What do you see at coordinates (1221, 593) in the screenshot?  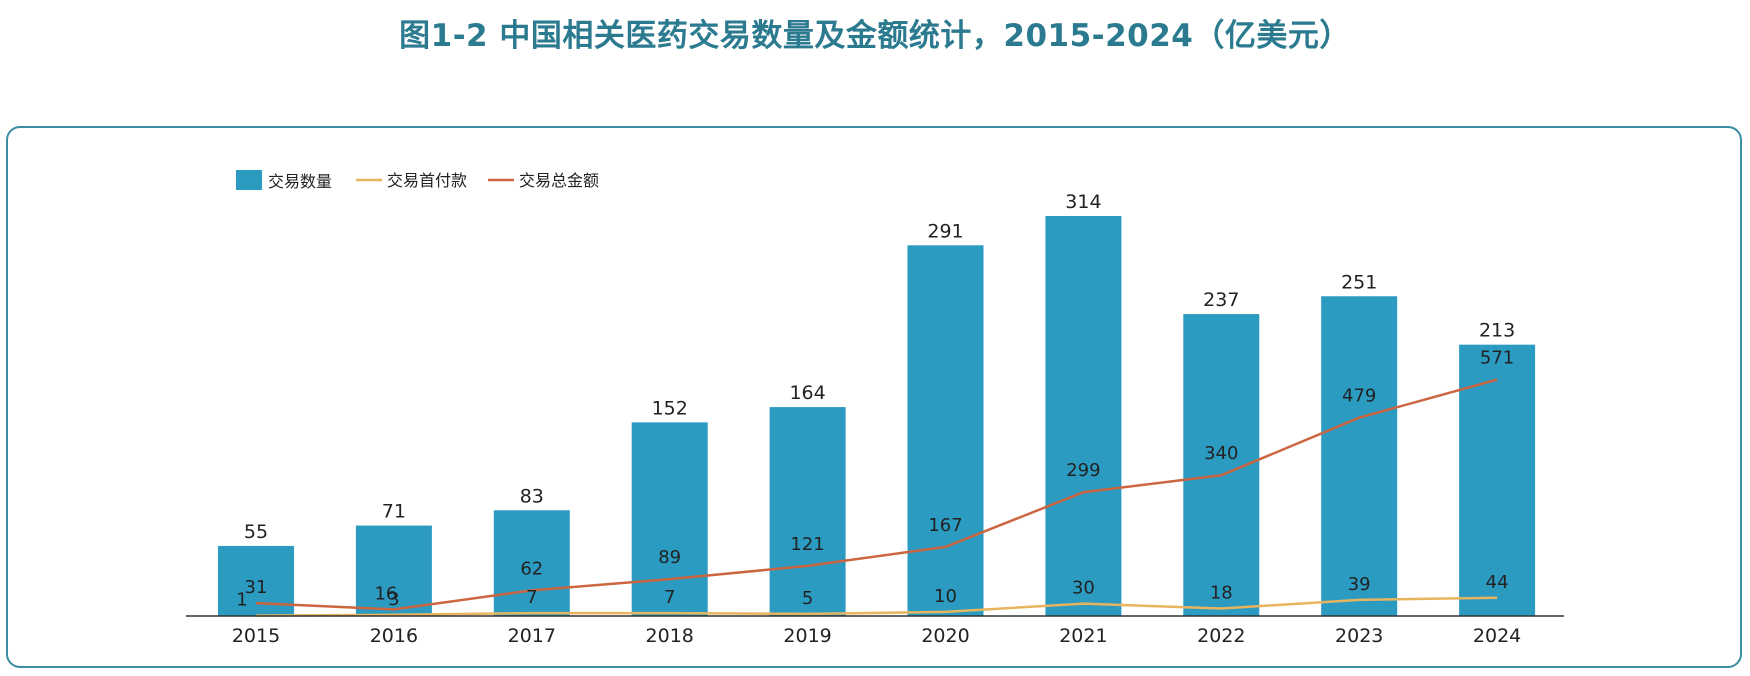 I see `upfront-value-label-2022: 18` at bounding box center [1221, 593].